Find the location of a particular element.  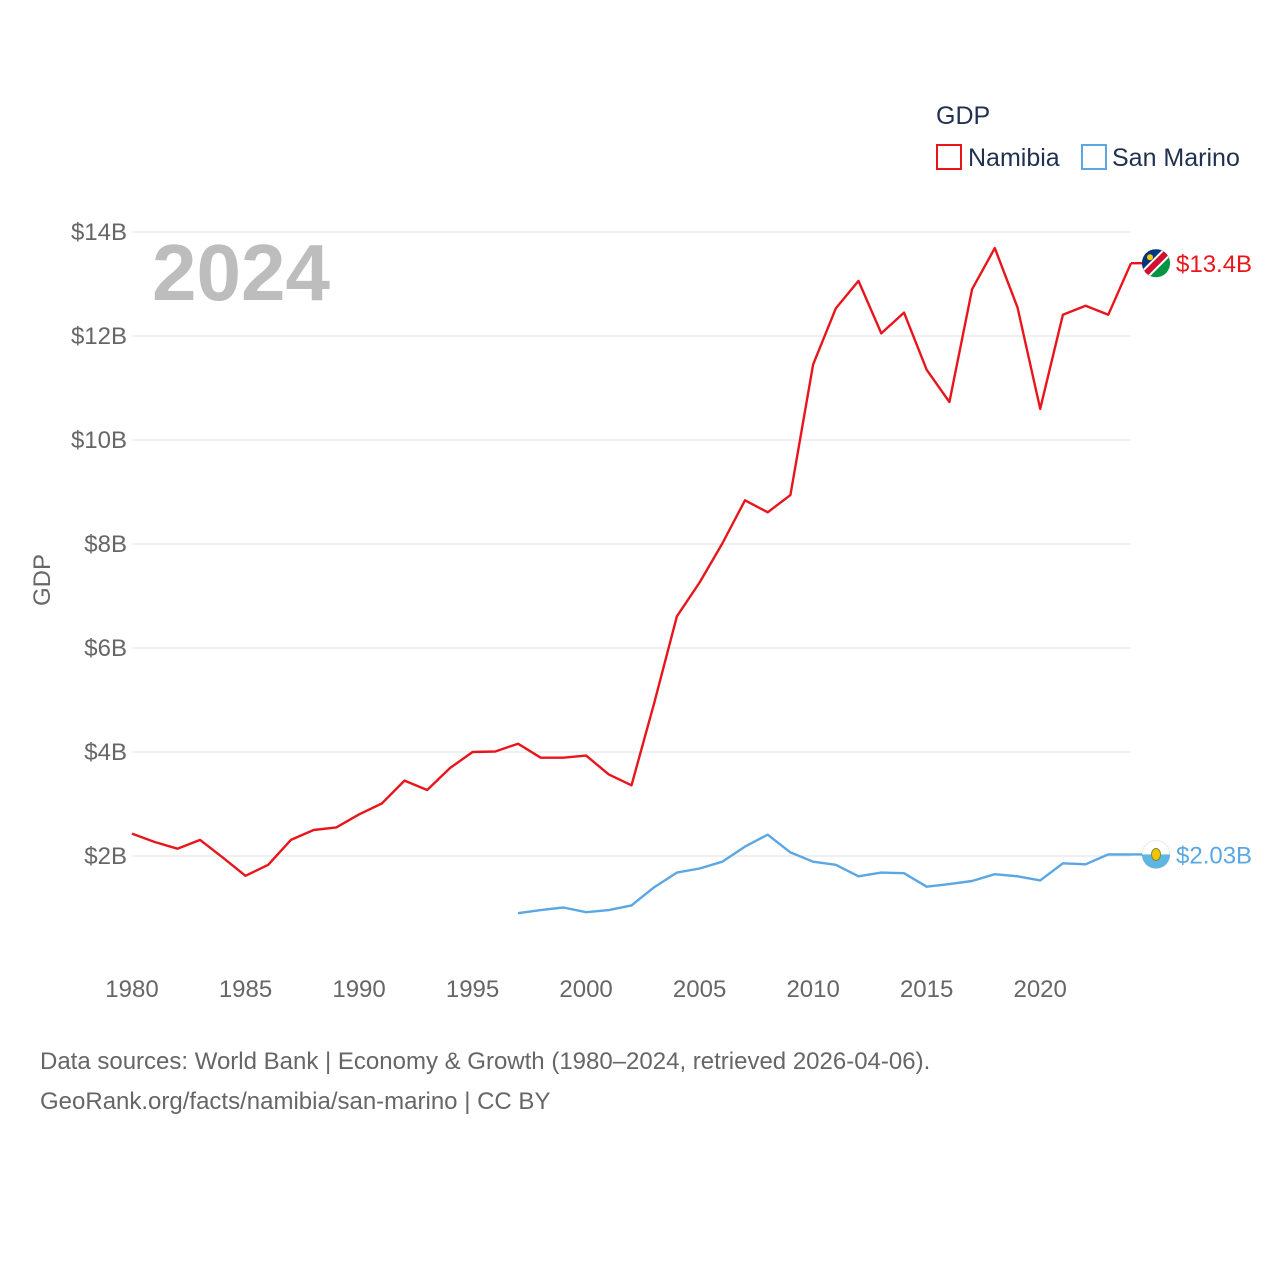

x-tick-label: 2005 is located at coordinates (699, 989).